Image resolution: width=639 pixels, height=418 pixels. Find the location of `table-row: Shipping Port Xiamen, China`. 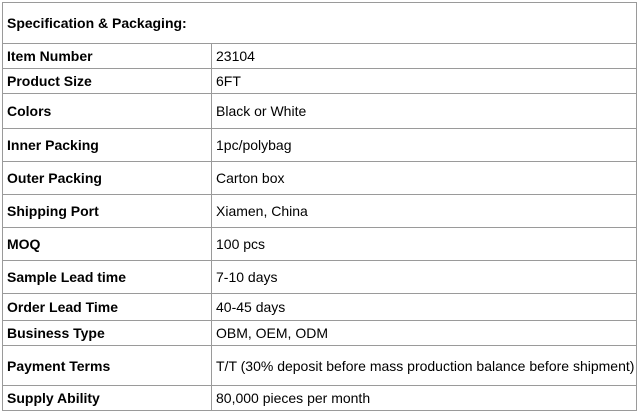

table-row: Shipping Port Xiamen, China is located at coordinates (319, 211).